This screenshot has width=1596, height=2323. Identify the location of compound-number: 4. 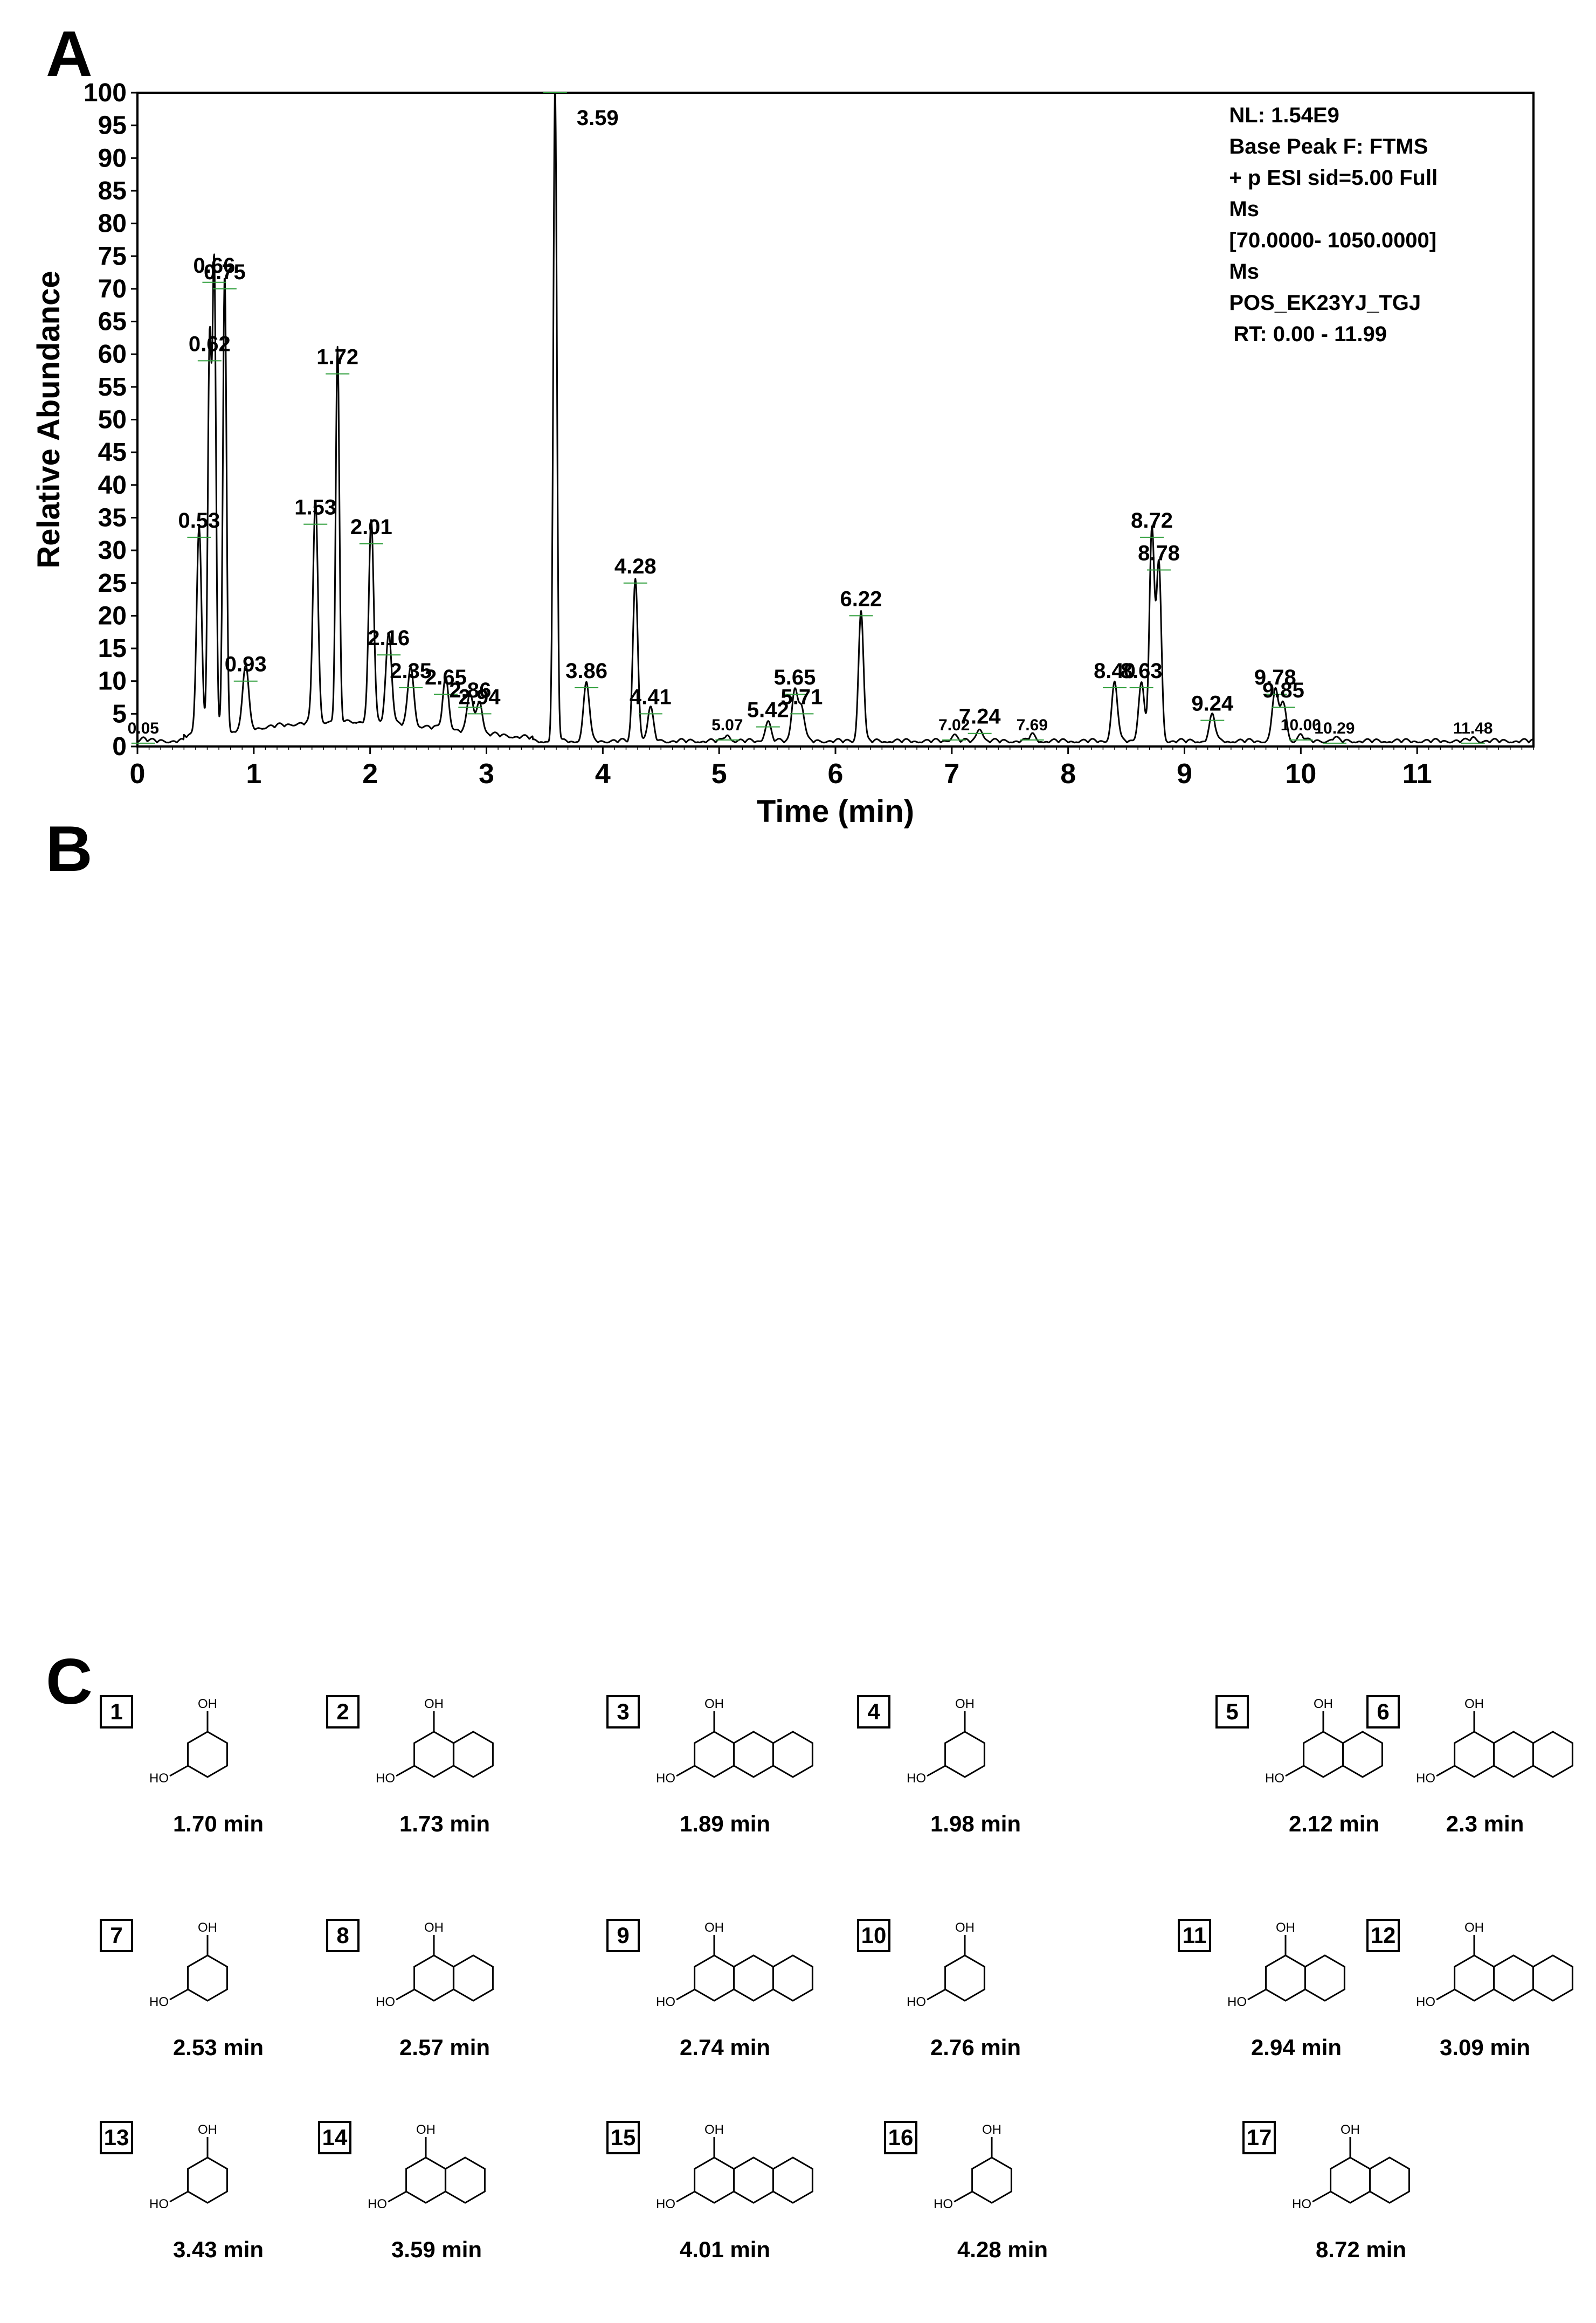
(873, 1712).